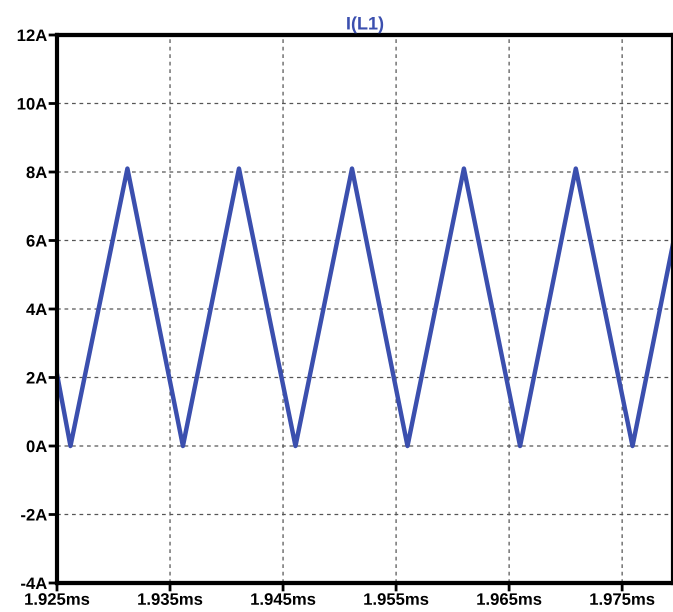  What do you see at coordinates (396, 599) in the screenshot?
I see `x-tick-label: 1.955ms` at bounding box center [396, 599].